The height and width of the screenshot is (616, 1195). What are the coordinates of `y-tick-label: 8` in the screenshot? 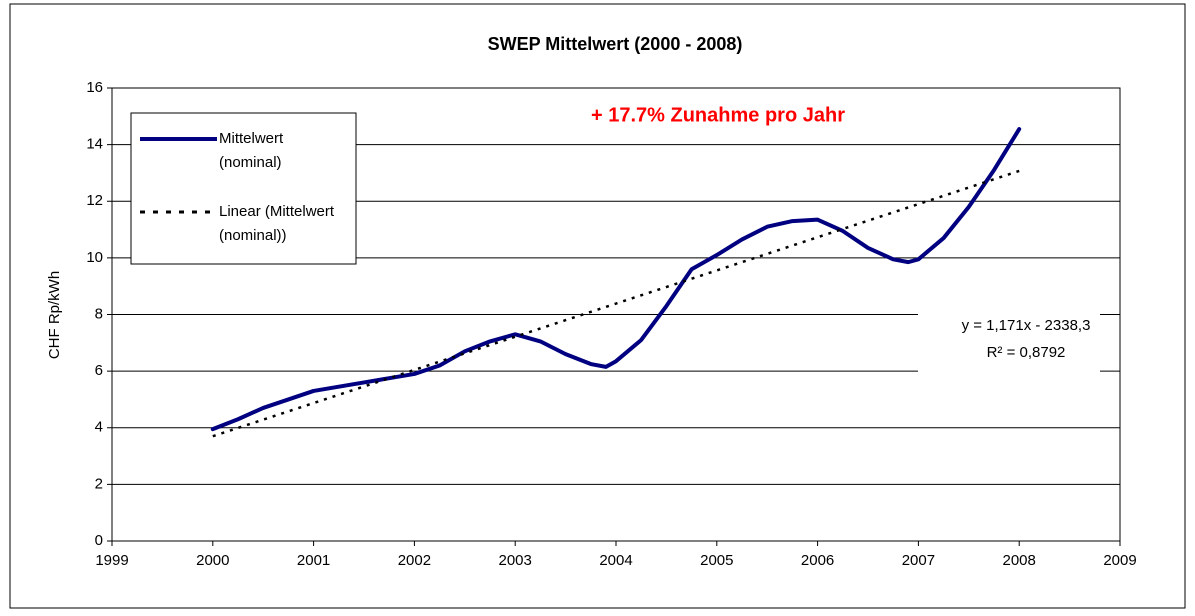 It's located at (99, 313).